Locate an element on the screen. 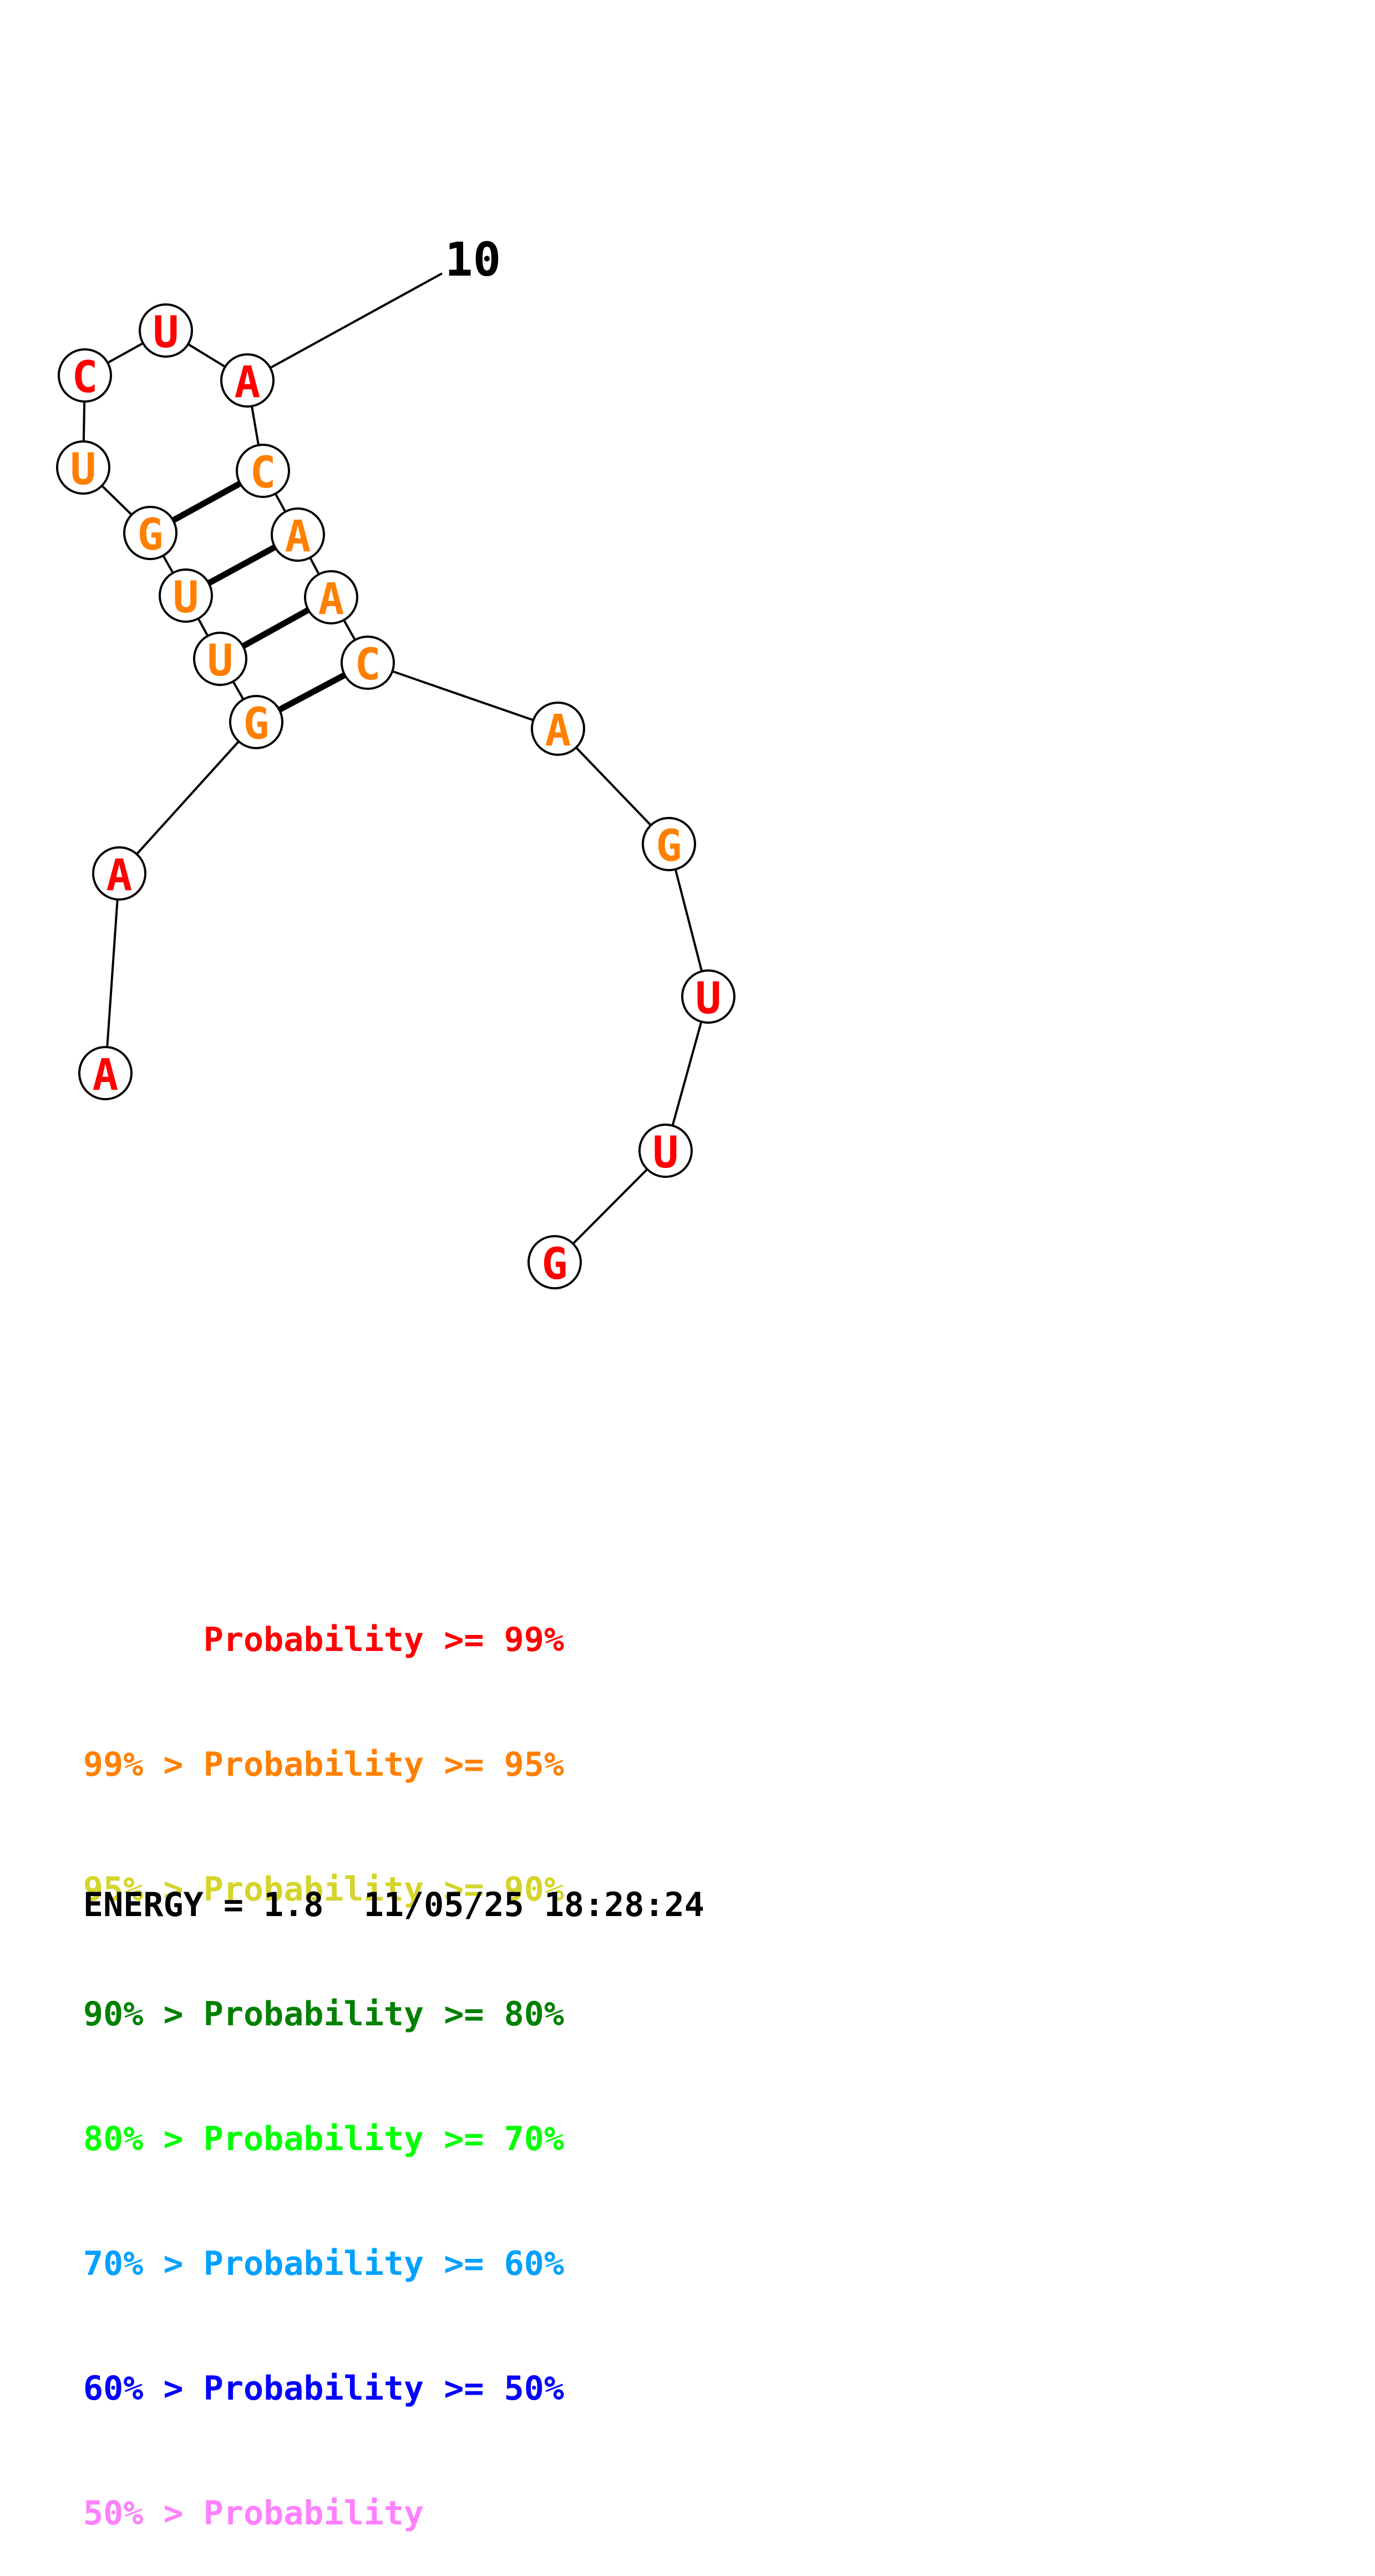 This screenshot has width=1375, height=2576. nucleotide-4: U is located at coordinates (220, 659).